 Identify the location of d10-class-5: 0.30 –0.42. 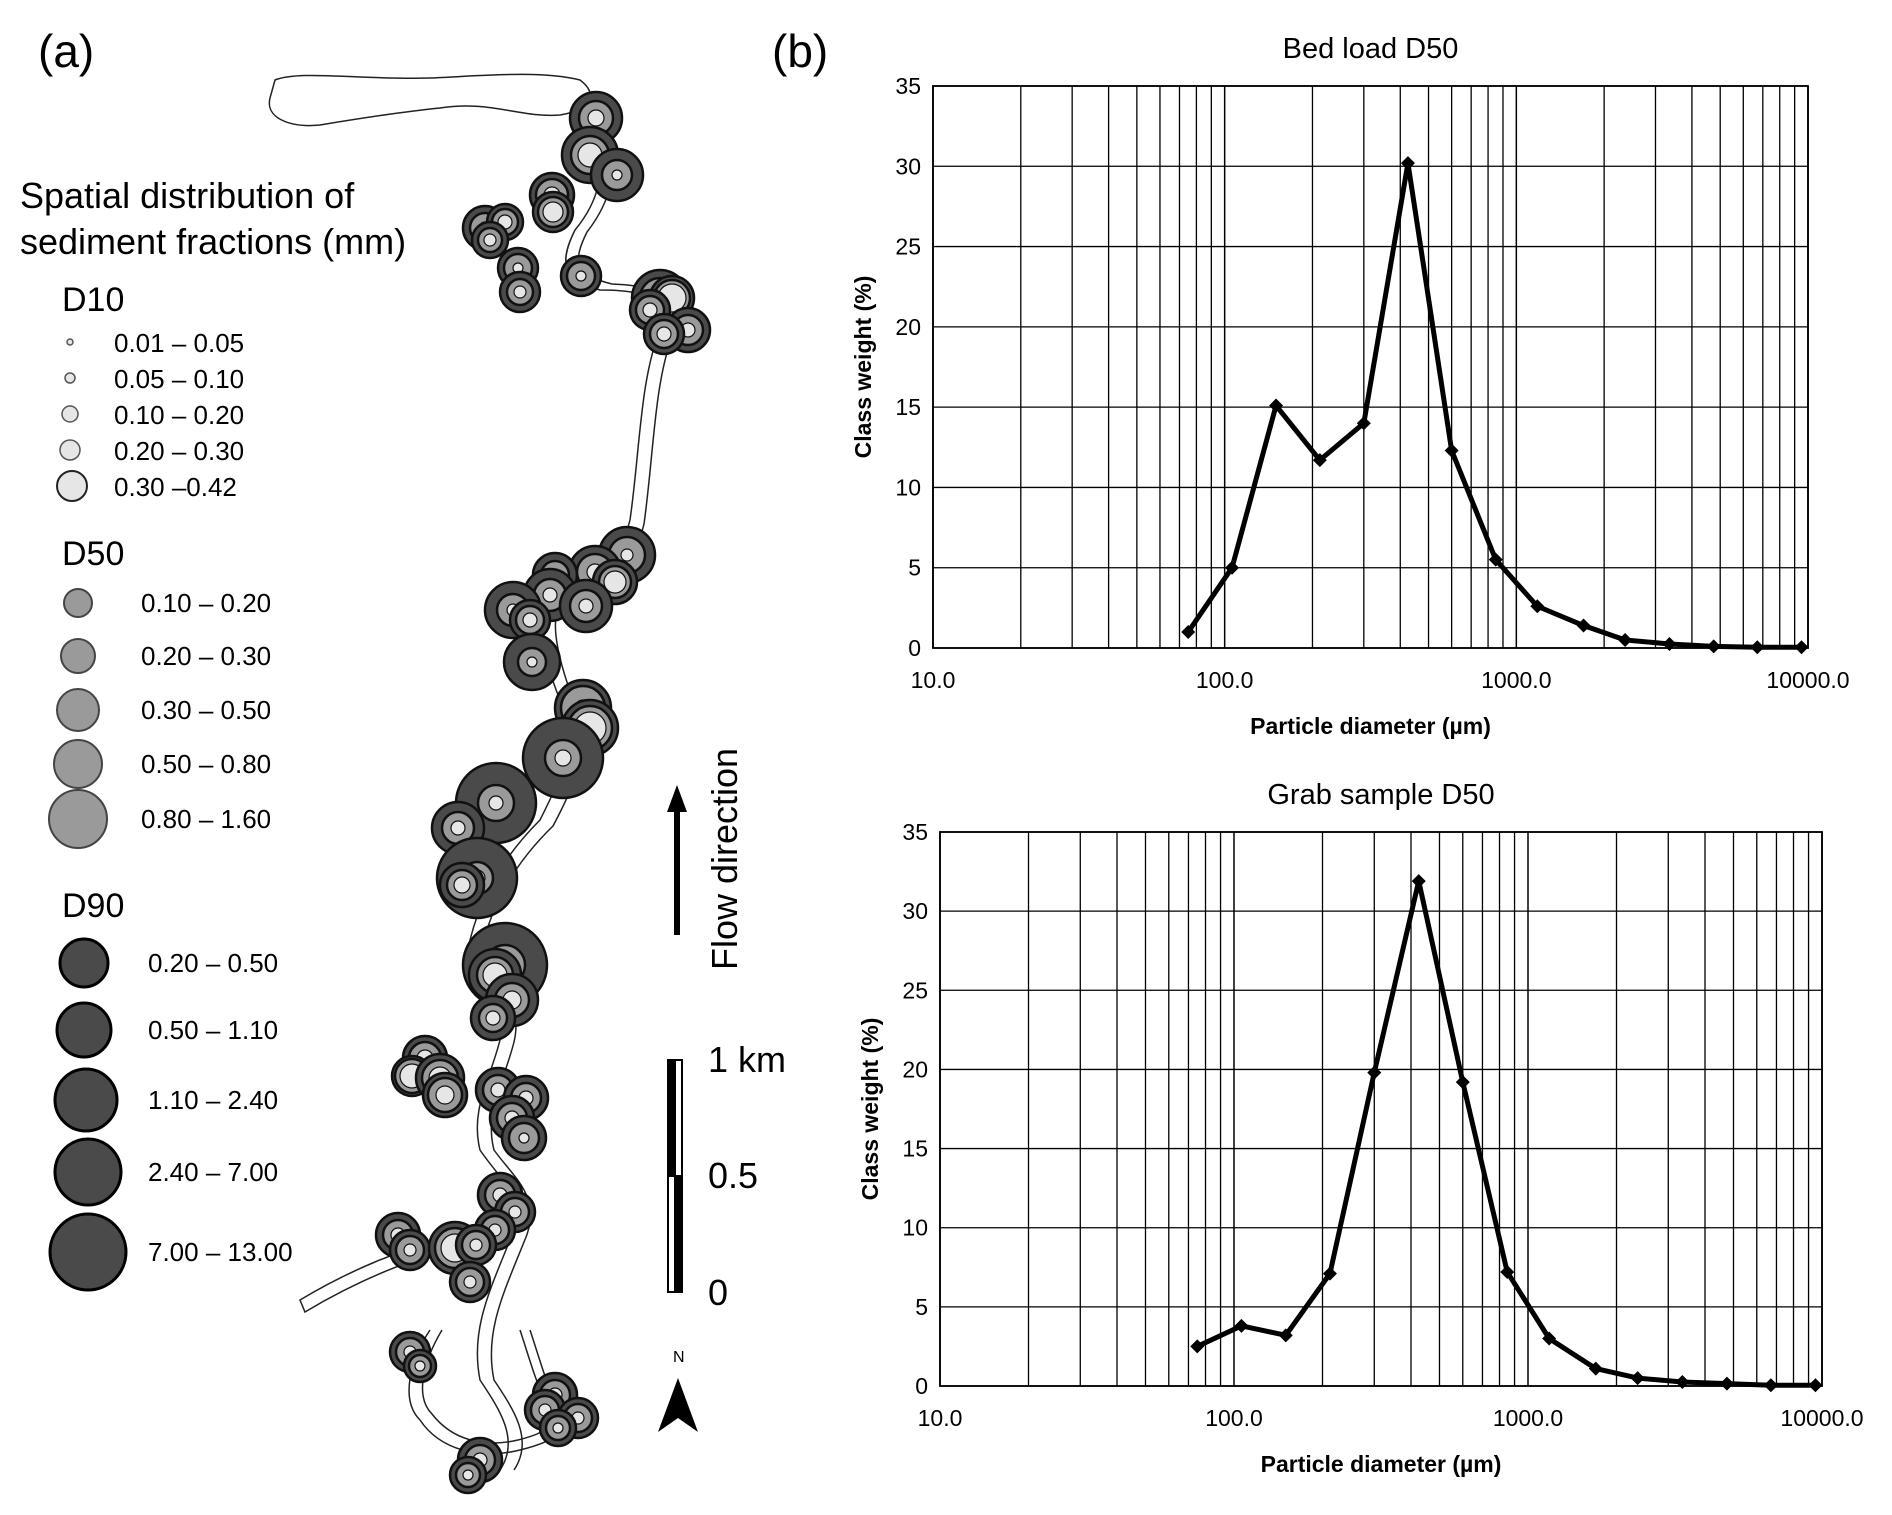
(175, 487).